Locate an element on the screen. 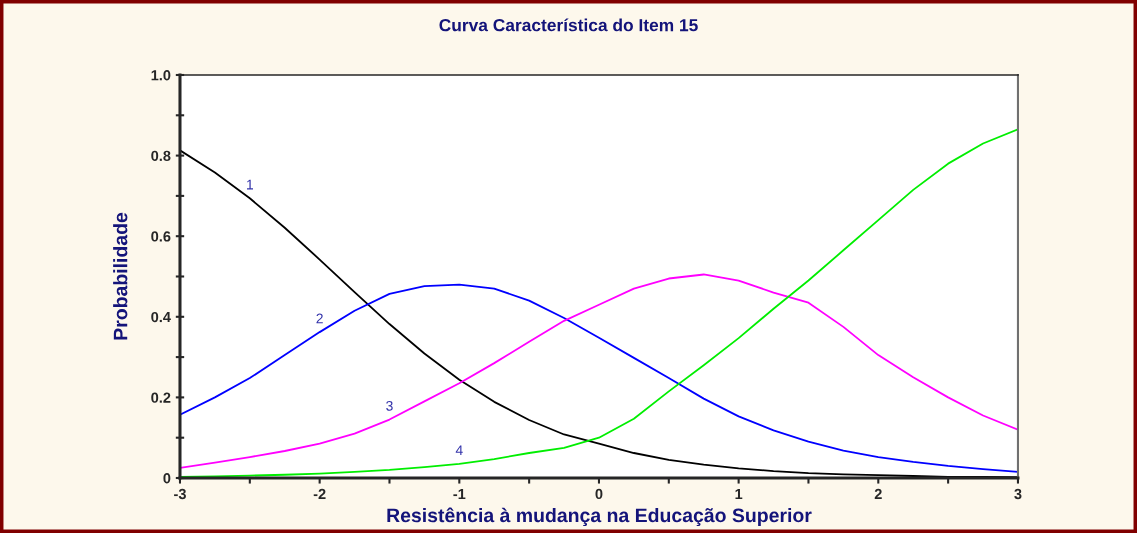  x-tick-label: -2 is located at coordinates (319, 493).